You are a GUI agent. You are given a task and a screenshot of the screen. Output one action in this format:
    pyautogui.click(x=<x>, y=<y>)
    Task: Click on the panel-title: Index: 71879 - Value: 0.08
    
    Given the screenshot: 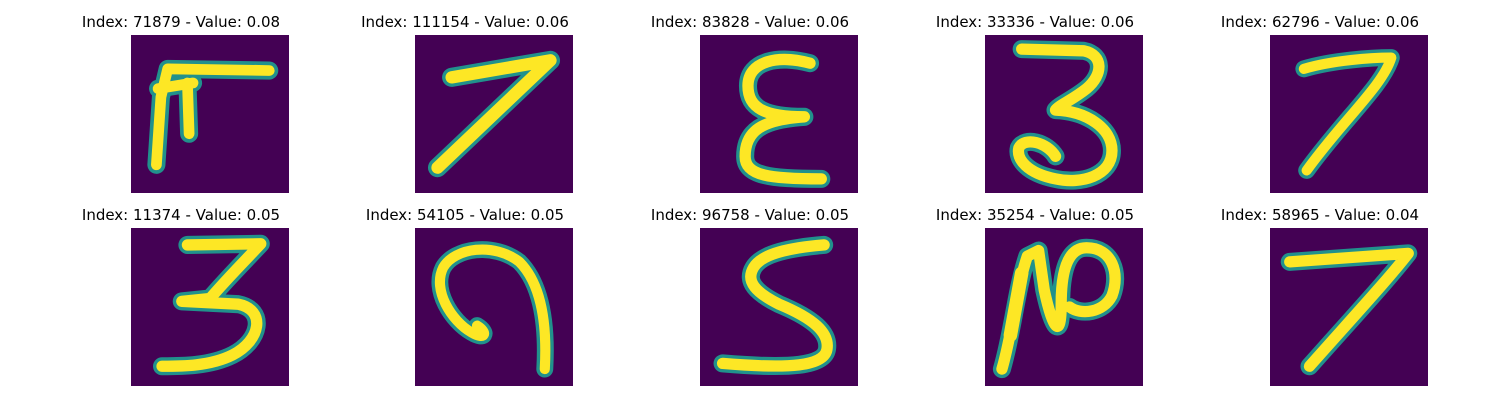 What is the action you would take?
    pyautogui.click(x=181, y=22)
    